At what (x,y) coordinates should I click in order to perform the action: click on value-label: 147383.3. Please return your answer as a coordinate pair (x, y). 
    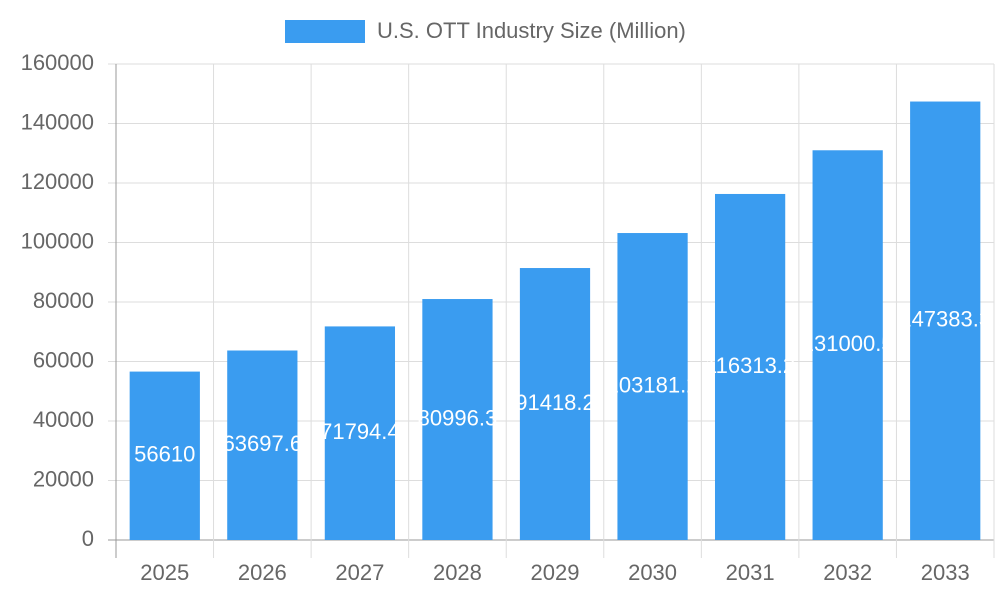
    Looking at the image, I should click on (945, 319).